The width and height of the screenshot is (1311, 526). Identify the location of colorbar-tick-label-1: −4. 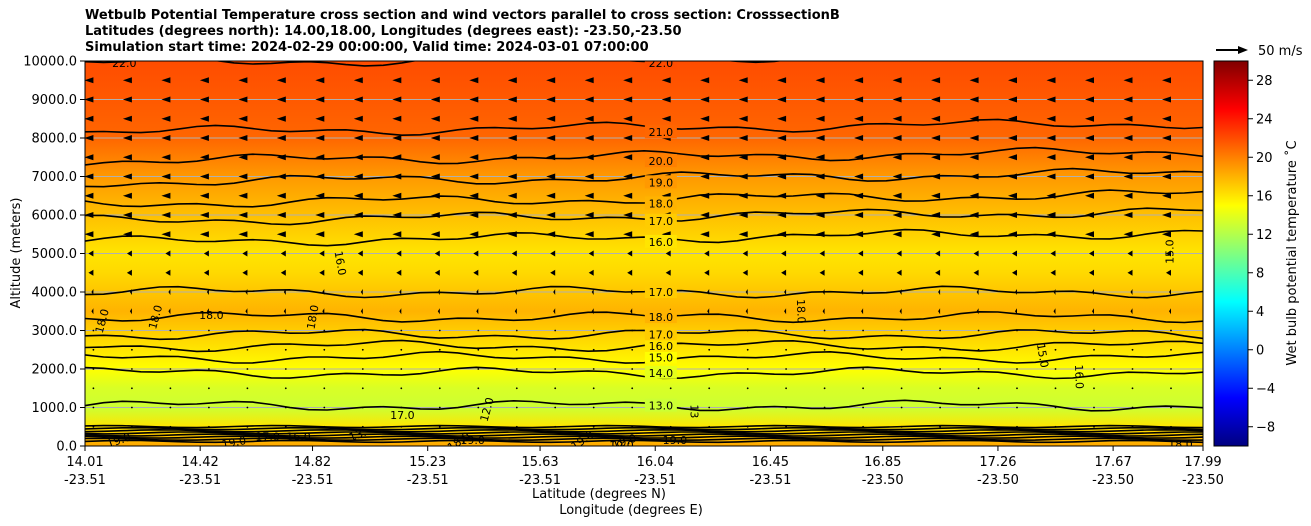
(1265, 389).